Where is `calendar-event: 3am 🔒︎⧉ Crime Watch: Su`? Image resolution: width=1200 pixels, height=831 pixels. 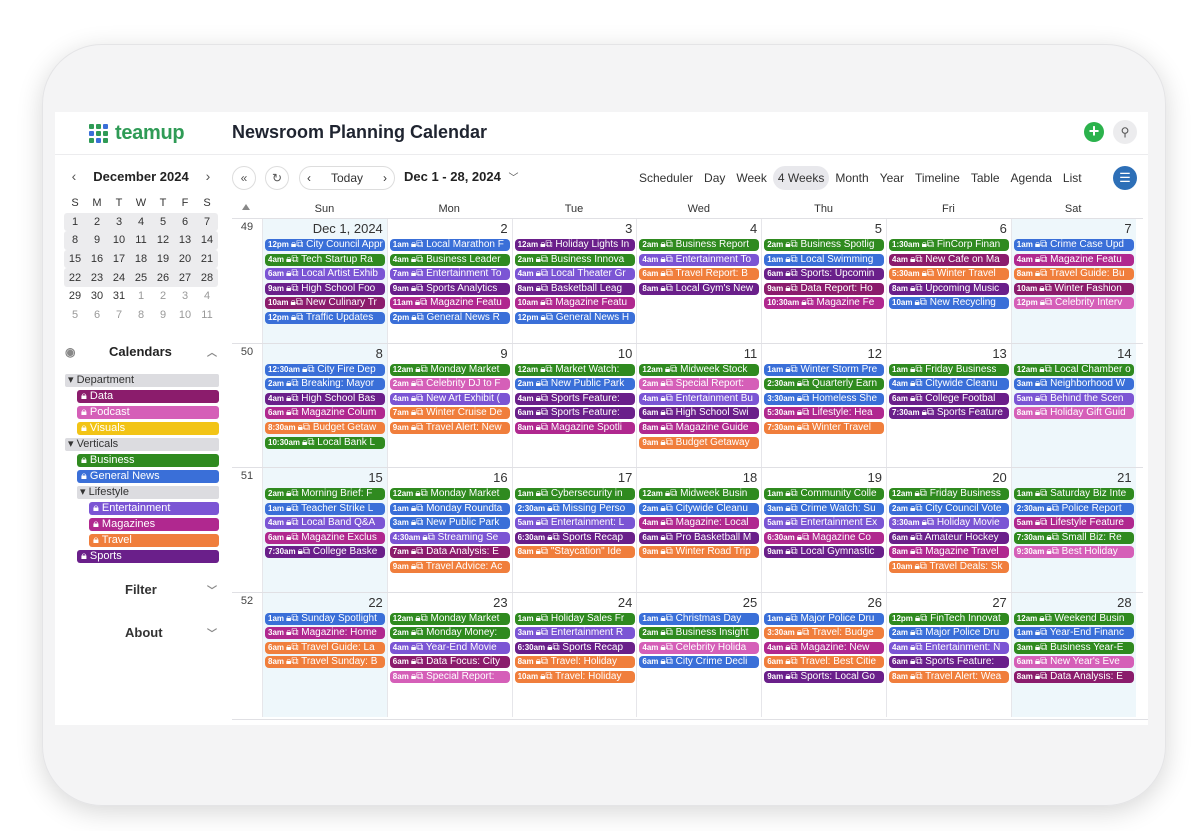
calendar-event: 3am 🔒︎⧉ Crime Watch: Su is located at coordinates (824, 508).